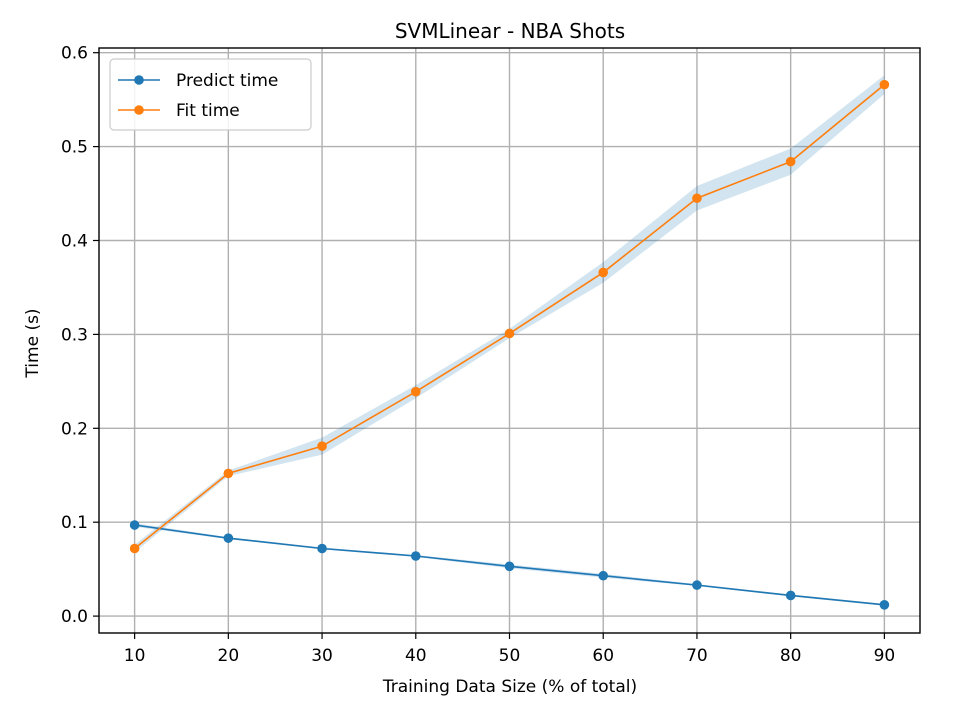  Describe the element at coordinates (74, 523) in the screenshot. I see `y-tick-label: 0.1` at that location.